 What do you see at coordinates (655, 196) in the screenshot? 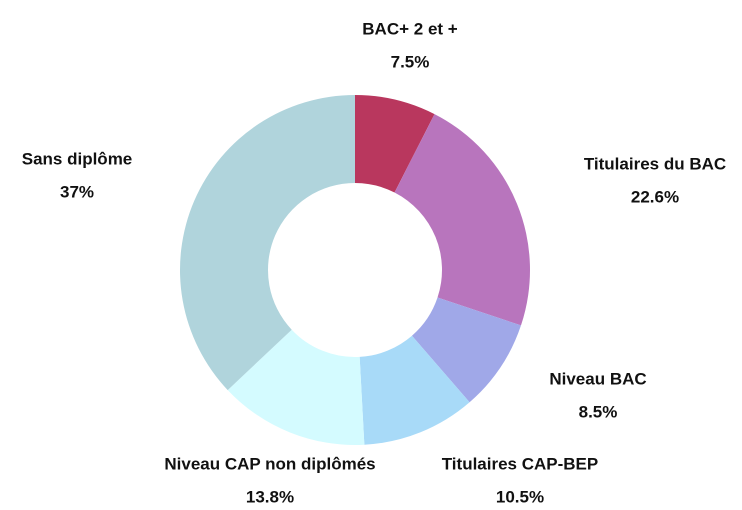
I see `slice-value-label: 22.6%` at bounding box center [655, 196].